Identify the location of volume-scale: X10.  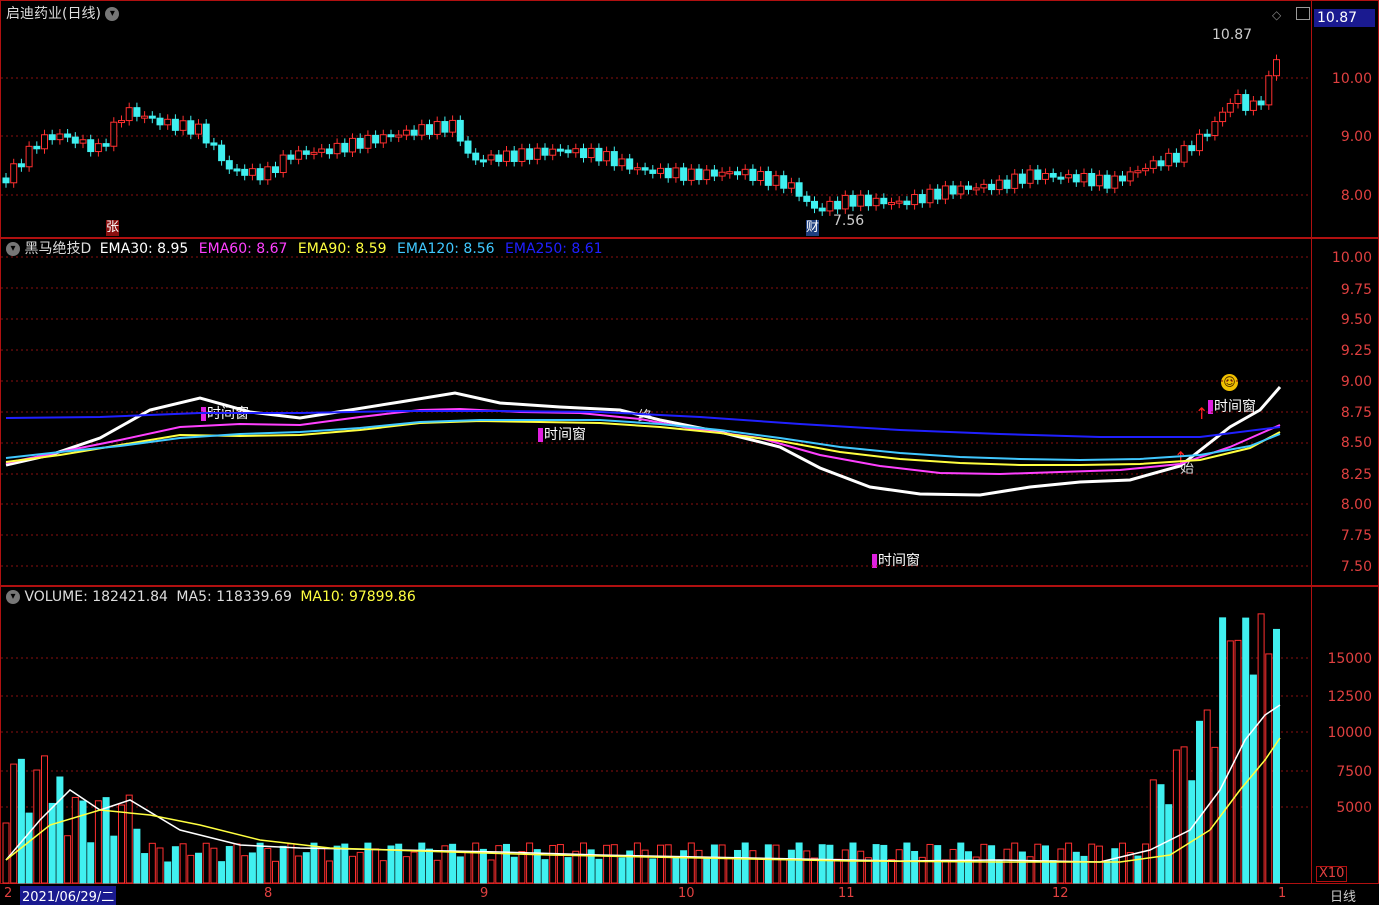
(1332, 874).